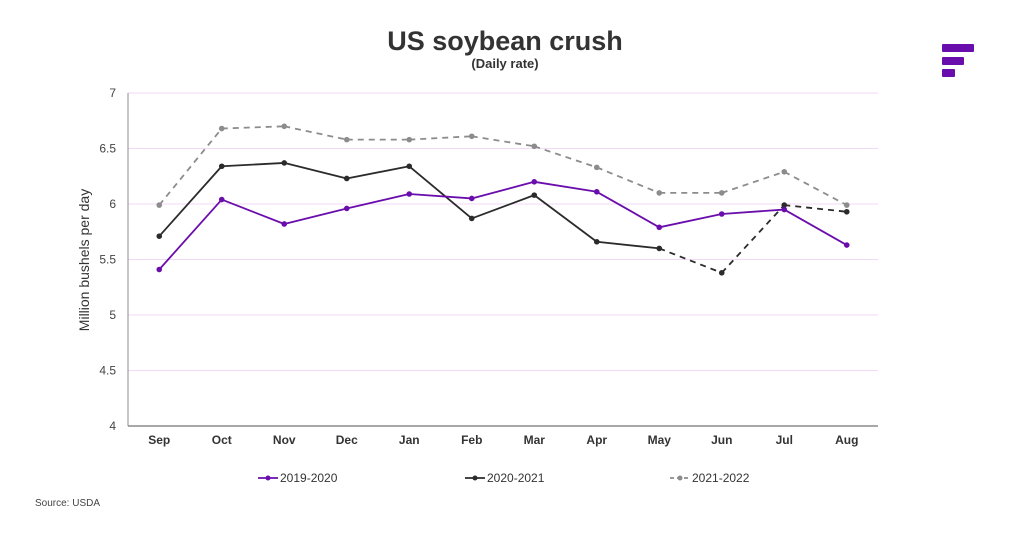 The image size is (1024, 536). What do you see at coordinates (112, 315) in the screenshot?
I see `y-tick-label: 5` at bounding box center [112, 315].